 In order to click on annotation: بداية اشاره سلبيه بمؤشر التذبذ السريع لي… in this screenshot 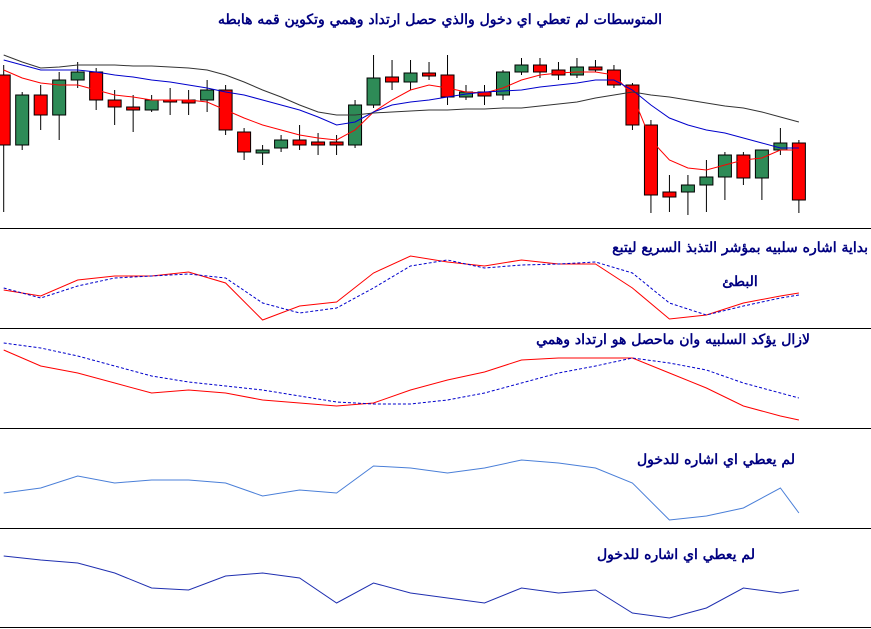, I will do `click(740, 248)`.